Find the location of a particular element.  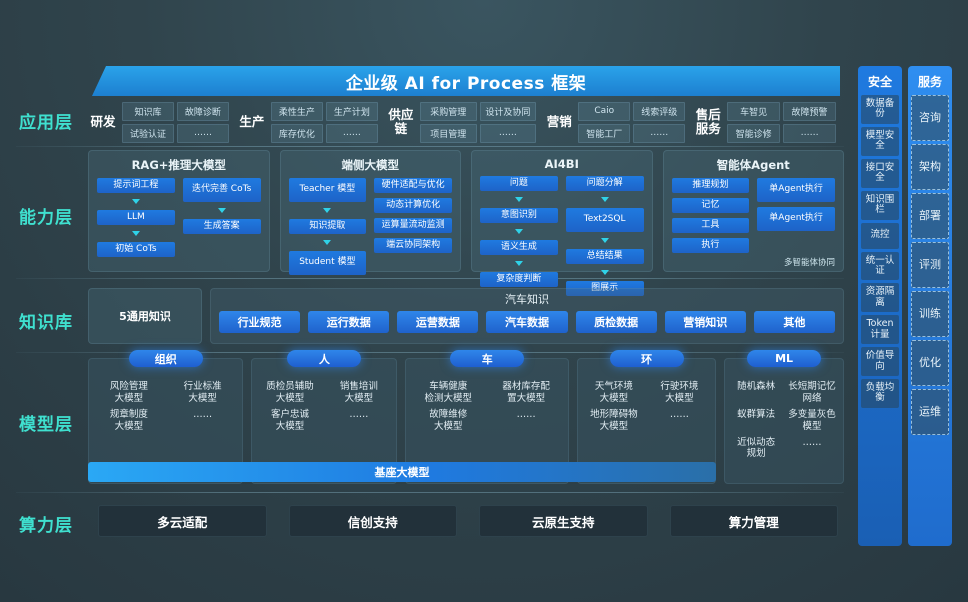

security-rail-item: 统一认证 is located at coordinates (880, 266).